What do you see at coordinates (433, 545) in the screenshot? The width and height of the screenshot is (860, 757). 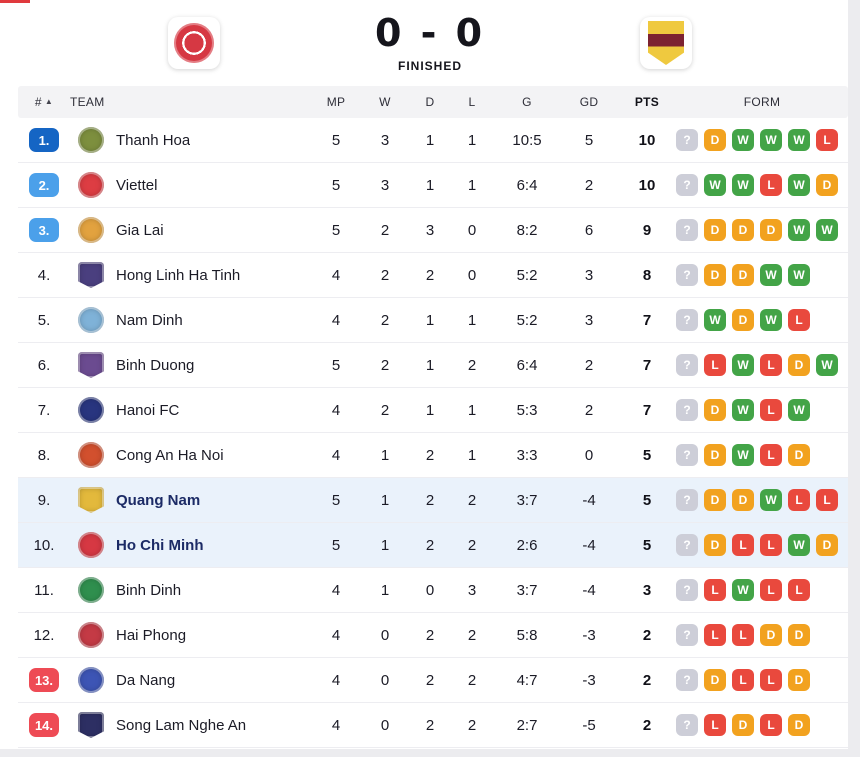 I see `table-row: 10. Ho Chi Minh 5 1 2 2 2:6 -4 5 ? D L L W D` at bounding box center [433, 545].